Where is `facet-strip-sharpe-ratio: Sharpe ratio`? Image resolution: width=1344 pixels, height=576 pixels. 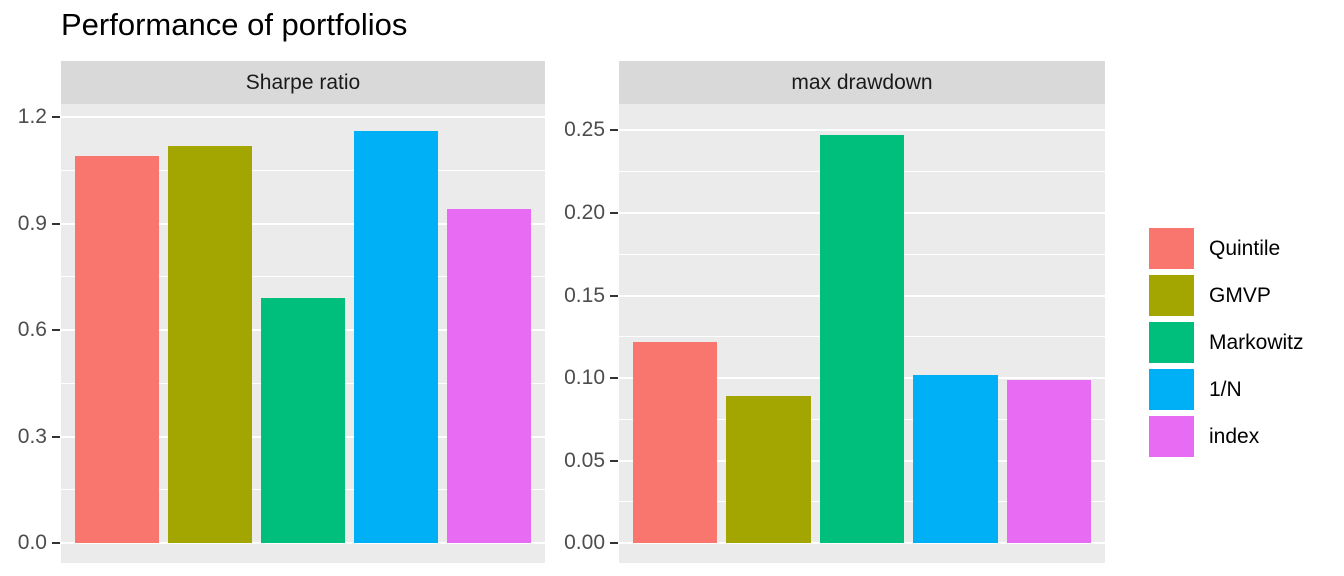 facet-strip-sharpe-ratio: Sharpe ratio is located at coordinates (303, 82).